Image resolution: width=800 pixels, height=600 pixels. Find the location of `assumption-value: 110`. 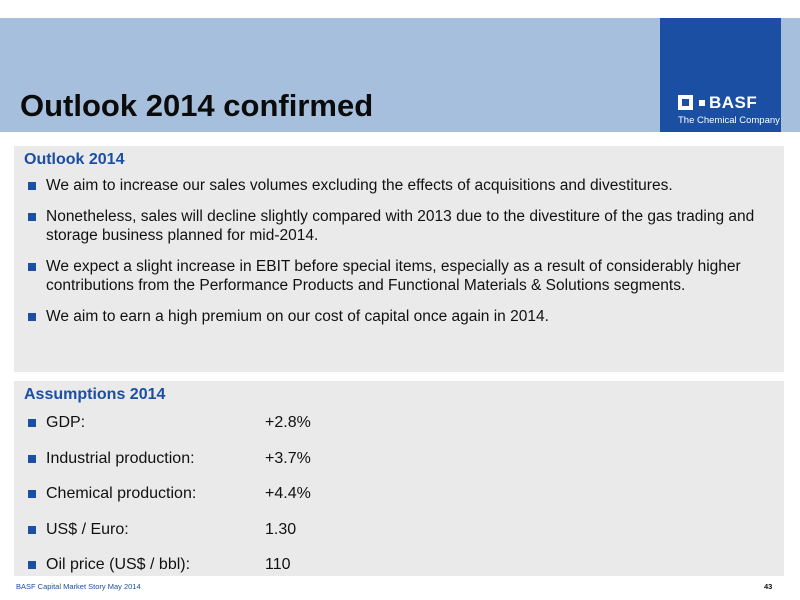

assumption-value: 110 is located at coordinates (278, 564).